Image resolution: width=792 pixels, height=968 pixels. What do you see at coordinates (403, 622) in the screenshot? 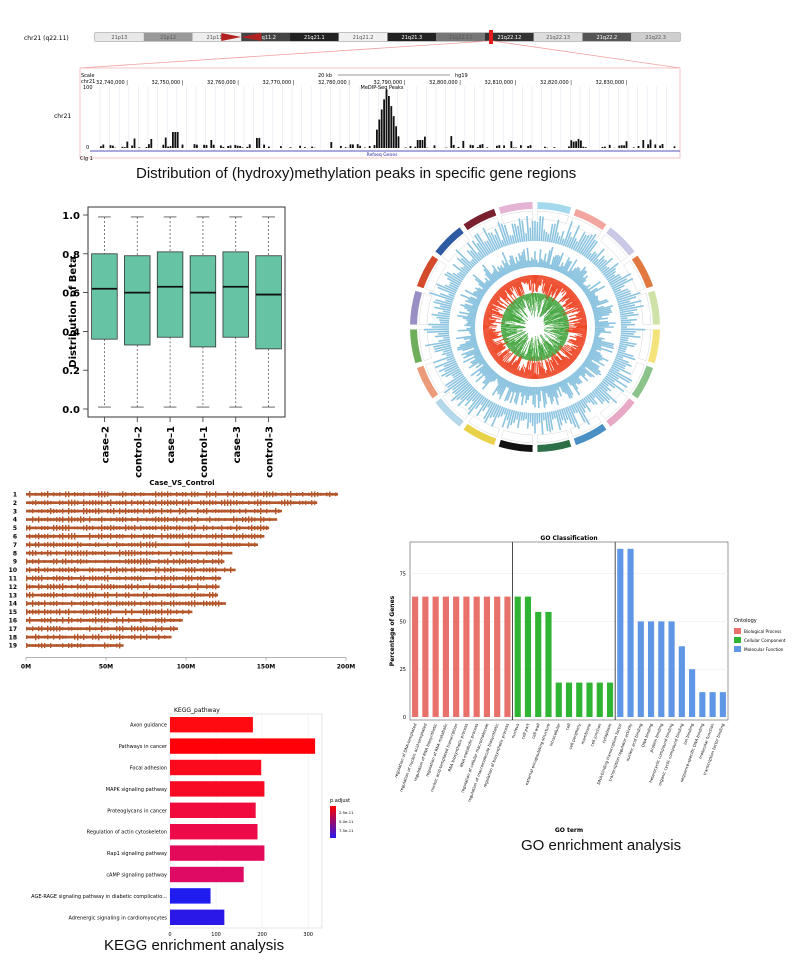
I see `y-tick-label: 50` at bounding box center [403, 622].